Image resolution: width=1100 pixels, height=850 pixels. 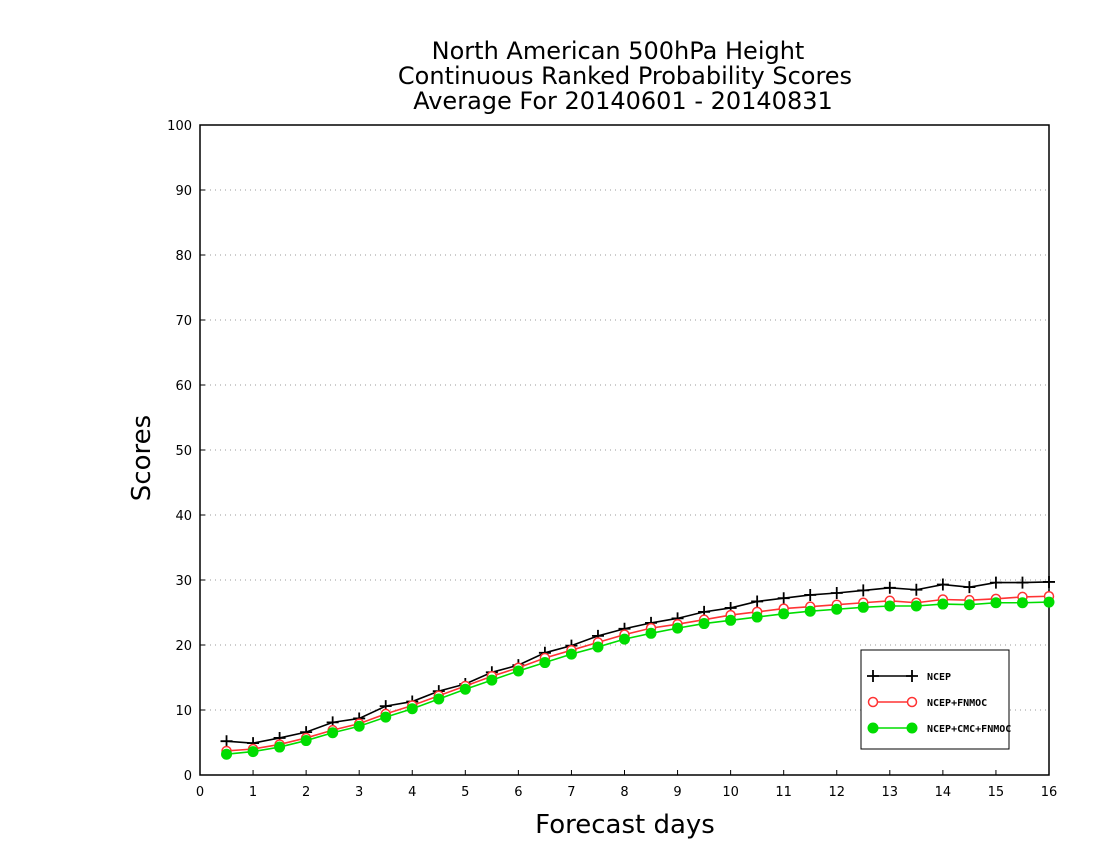 I want to click on y-tick-label: 100, so click(x=179, y=126).